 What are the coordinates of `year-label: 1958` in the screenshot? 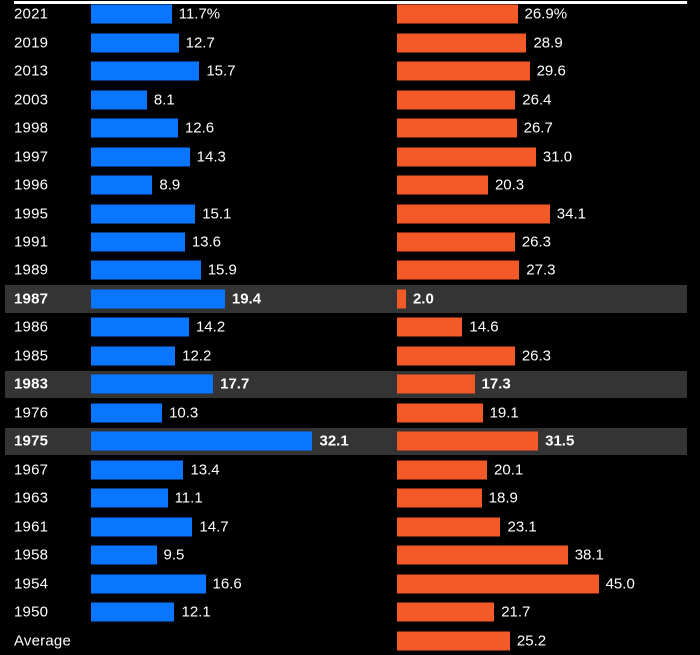 It's located at (31, 555).